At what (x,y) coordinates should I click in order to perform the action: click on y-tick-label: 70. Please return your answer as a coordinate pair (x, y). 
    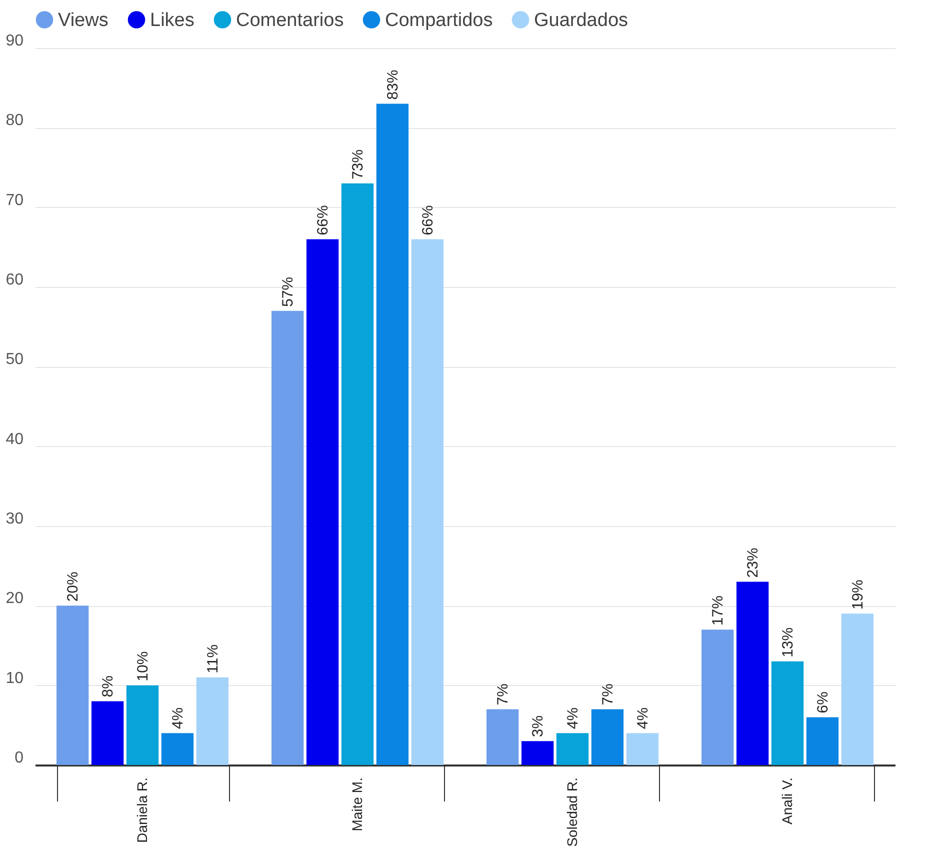
    Looking at the image, I should click on (15, 200).